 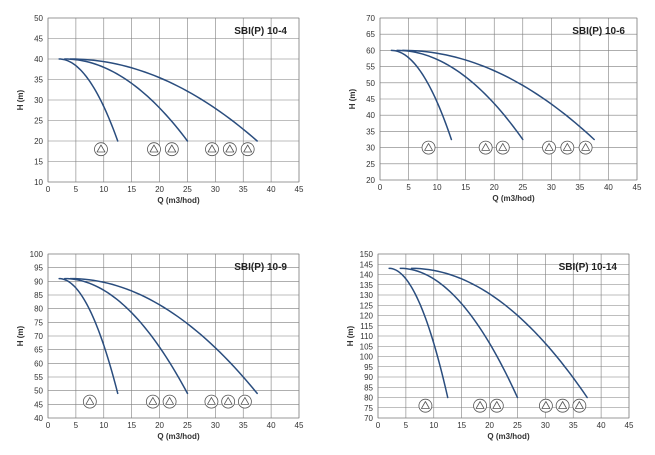 What do you see at coordinates (38, 182) in the screenshot?
I see `y-tick-label: 10` at bounding box center [38, 182].